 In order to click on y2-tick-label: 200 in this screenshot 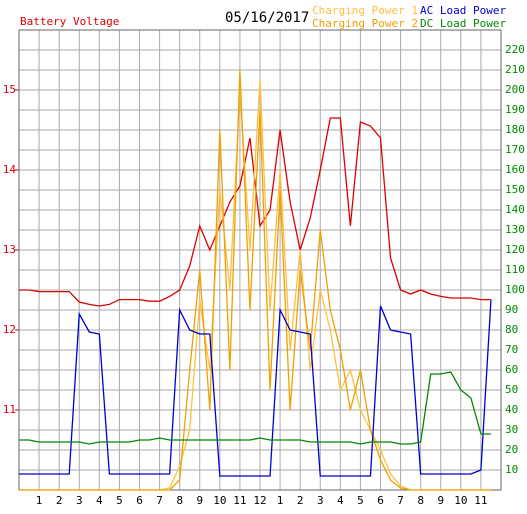, I will do `click(515, 89)`.